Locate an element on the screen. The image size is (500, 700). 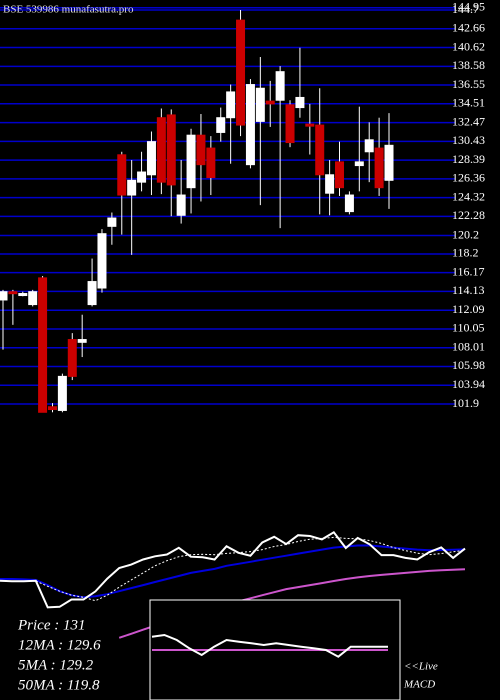
y-tick-label: 136.55 is located at coordinates (468, 84).